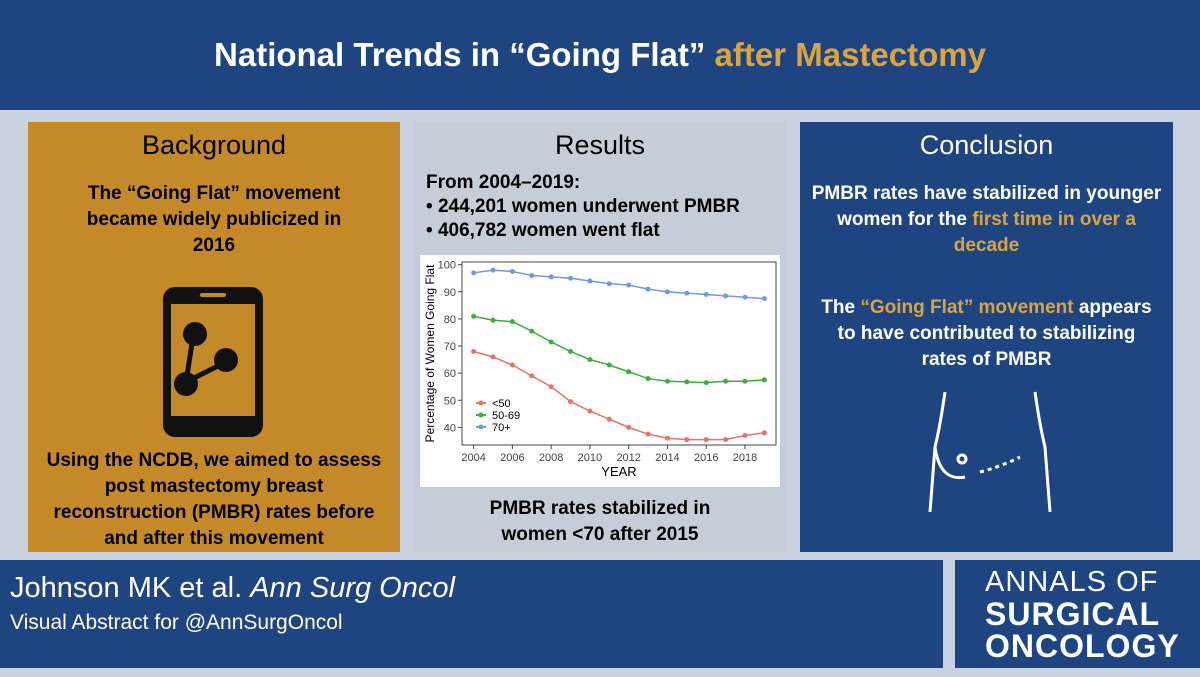 This screenshot has height=677, width=1200. What do you see at coordinates (213, 362) in the screenshot?
I see `phone-icon` at bounding box center [213, 362].